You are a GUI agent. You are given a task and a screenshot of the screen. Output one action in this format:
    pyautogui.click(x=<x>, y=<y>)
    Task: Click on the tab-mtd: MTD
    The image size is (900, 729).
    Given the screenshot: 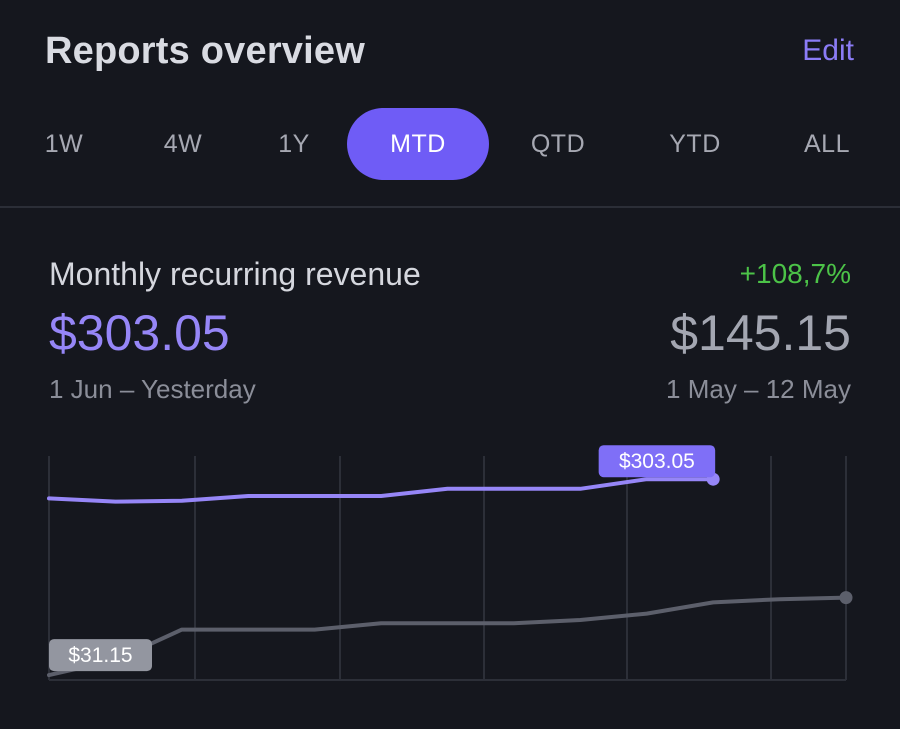 What is the action you would take?
    pyautogui.click(x=418, y=144)
    